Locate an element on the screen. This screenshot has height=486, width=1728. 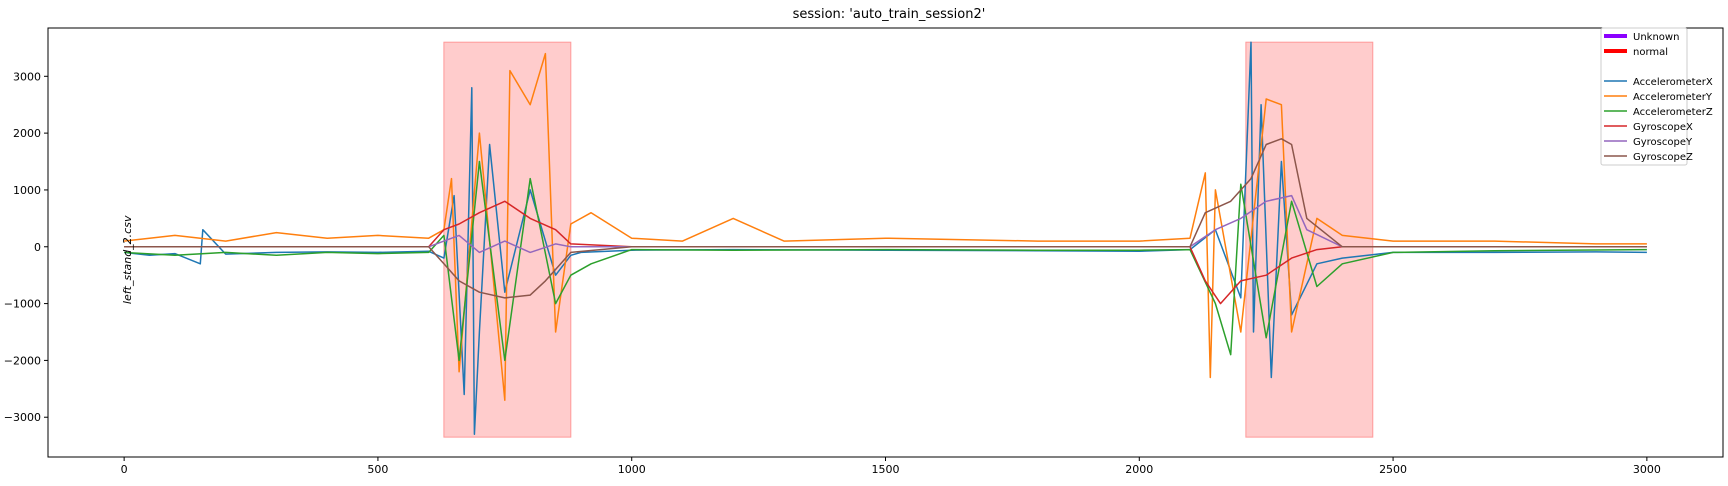
x-tick-label: 1500 is located at coordinates (886, 469).